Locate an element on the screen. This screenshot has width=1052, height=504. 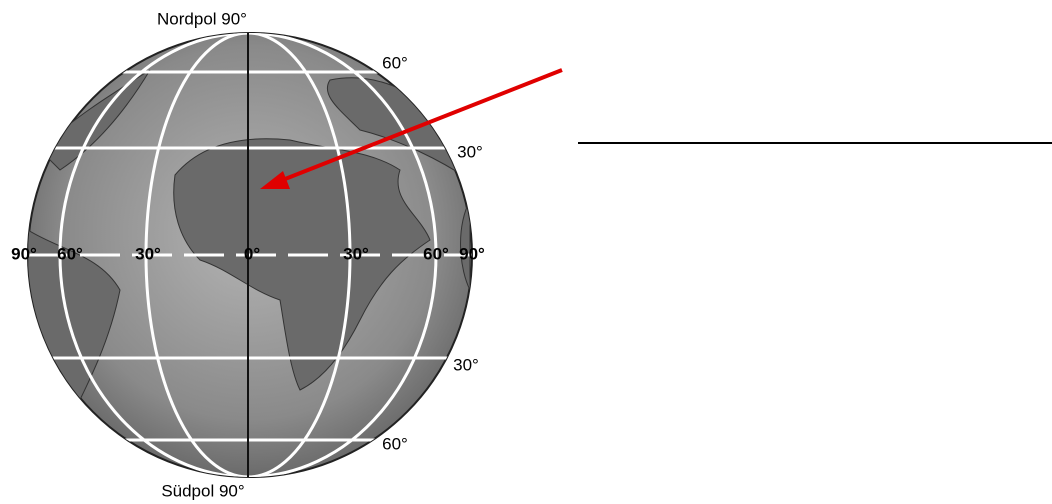
longitude-label: 0° is located at coordinates (252, 253).